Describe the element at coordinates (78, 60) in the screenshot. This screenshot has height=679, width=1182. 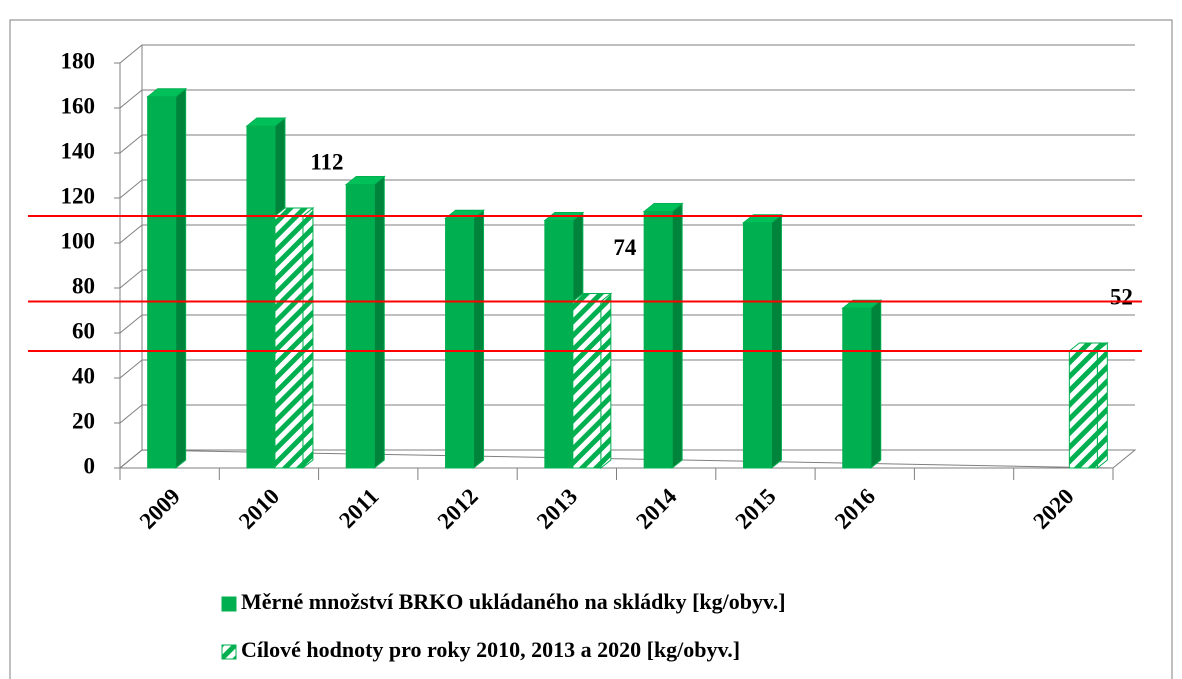
I see `y-tick-label: 180` at that location.